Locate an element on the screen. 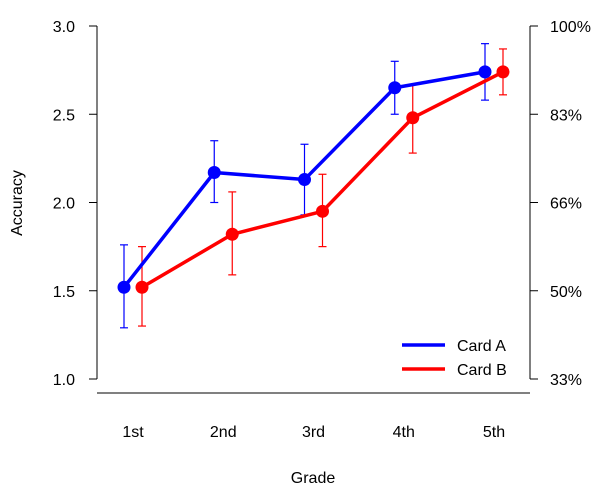 The width and height of the screenshot is (603, 488). y2-tick-label: 33% is located at coordinates (566, 380).